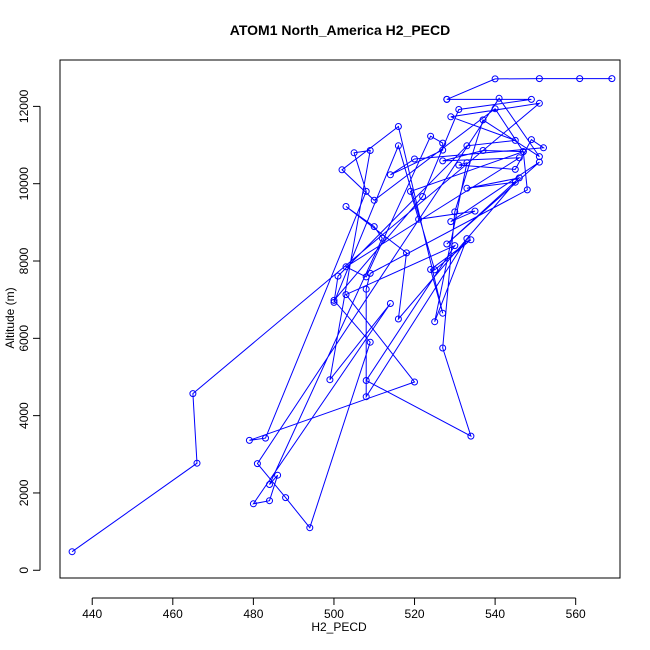 The height and width of the screenshot is (650, 650). I want to click on y-tick-label: 4000, so click(24, 415).